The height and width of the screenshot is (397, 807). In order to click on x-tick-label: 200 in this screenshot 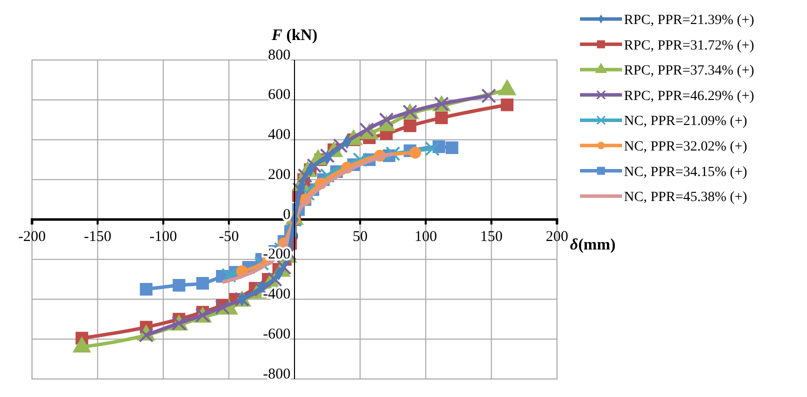, I will do `click(557, 237)`.